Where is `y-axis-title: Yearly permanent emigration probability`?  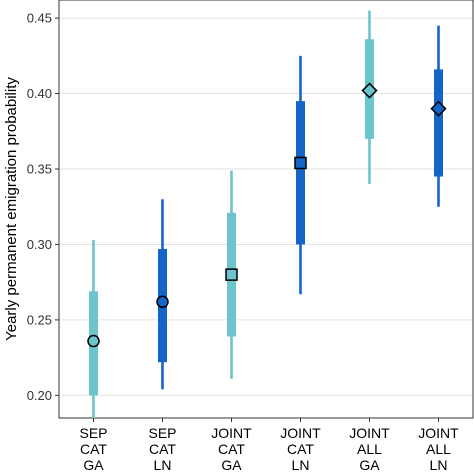 y-axis-title: Yearly permanent emigration probability is located at coordinates (11, 209).